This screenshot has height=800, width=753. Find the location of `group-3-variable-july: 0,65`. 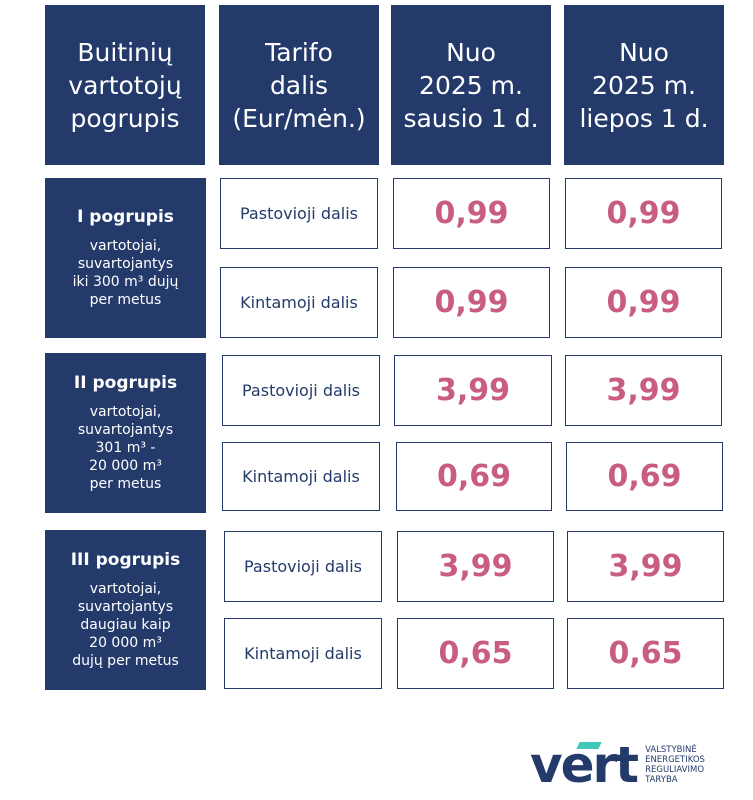

group-3-variable-july: 0,65 is located at coordinates (645, 653).